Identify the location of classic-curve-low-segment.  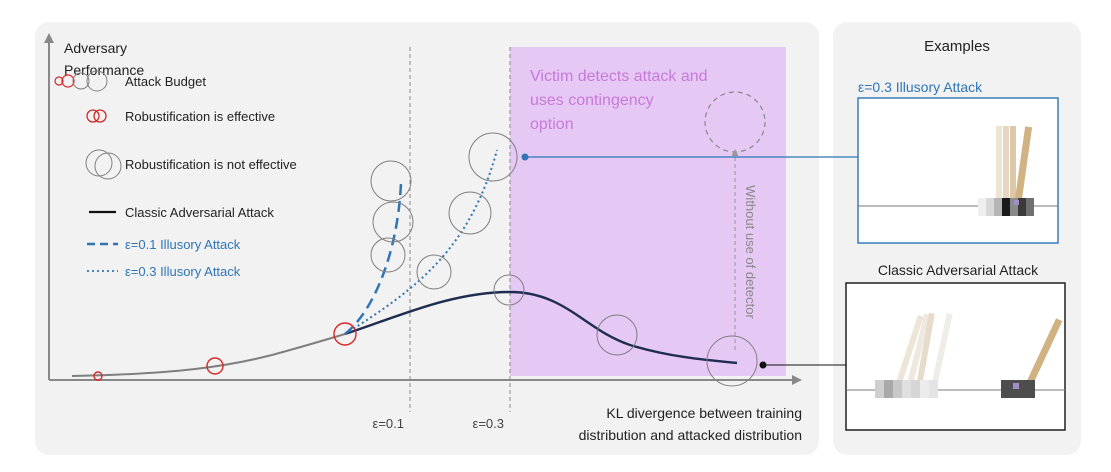
(208, 355).